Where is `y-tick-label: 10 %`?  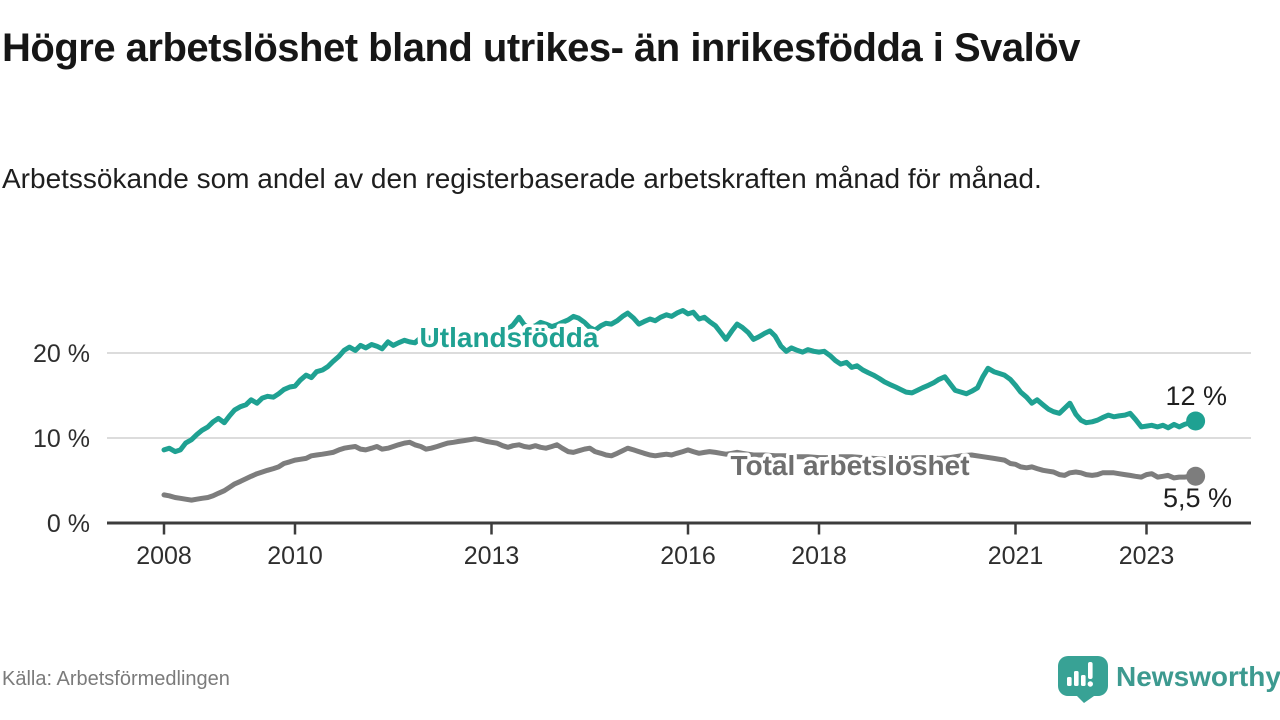
y-tick-label: 10 % is located at coordinates (61, 439).